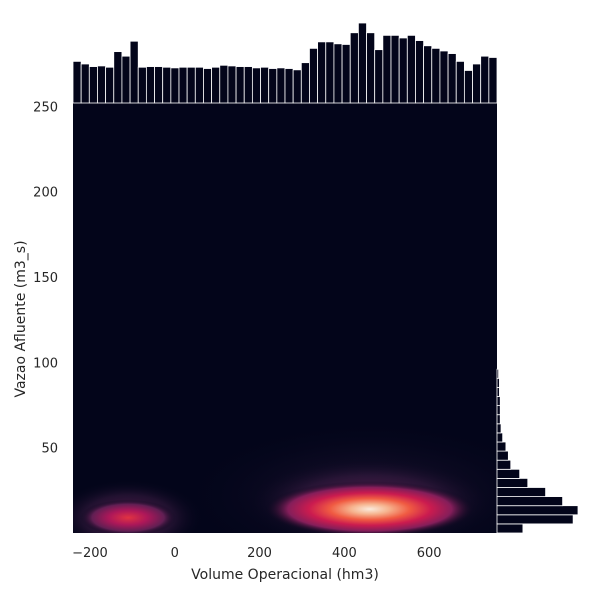 The image size is (600, 600). Describe the element at coordinates (45, 363) in the screenshot. I see `y-tick-label: 100` at that location.